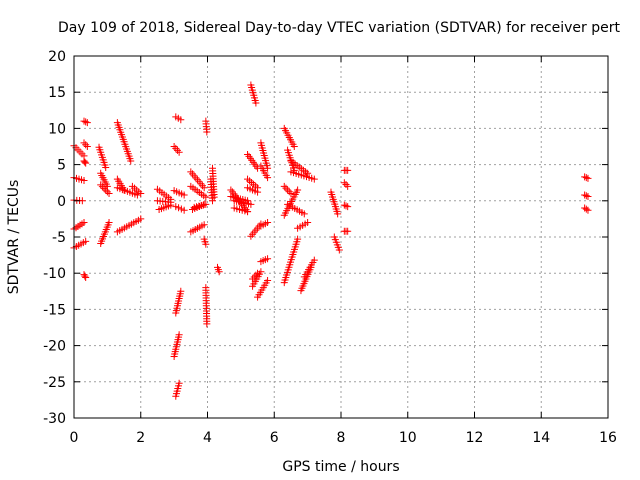 The width and height of the screenshot is (640, 480). Describe the element at coordinates (61, 166) in the screenshot. I see `y-tick-label: 5` at that location.